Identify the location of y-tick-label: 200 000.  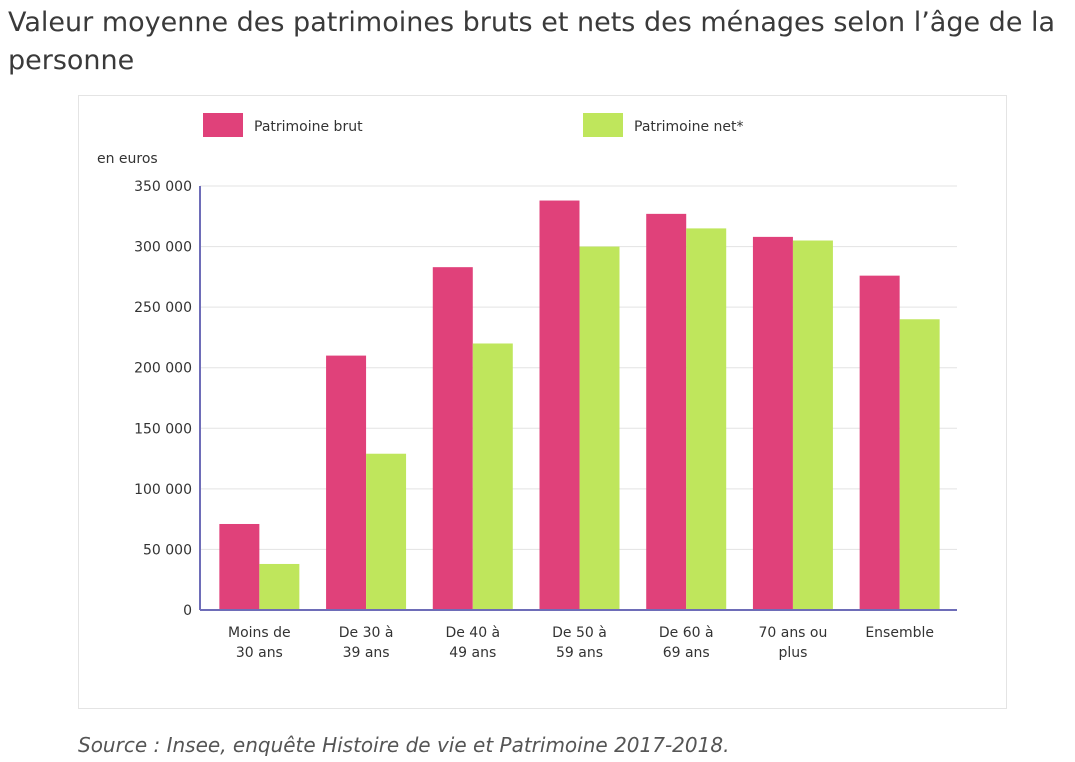
(163, 369).